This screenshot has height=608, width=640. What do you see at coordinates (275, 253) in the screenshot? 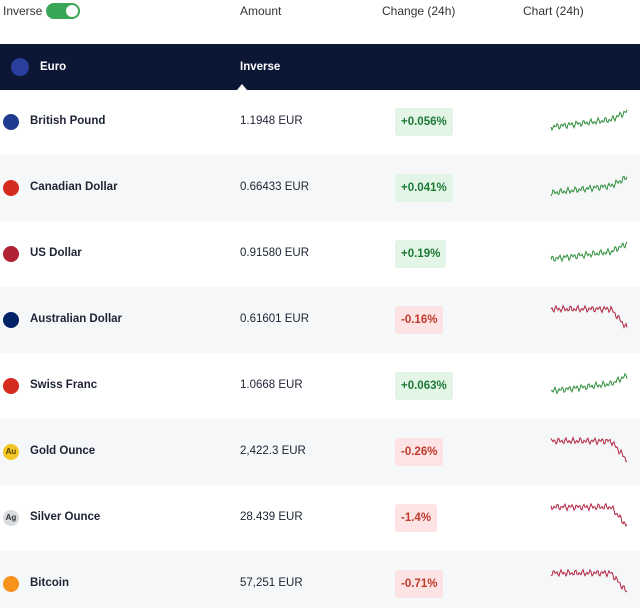
I see `amount: 0.91580 EUR` at bounding box center [275, 253].